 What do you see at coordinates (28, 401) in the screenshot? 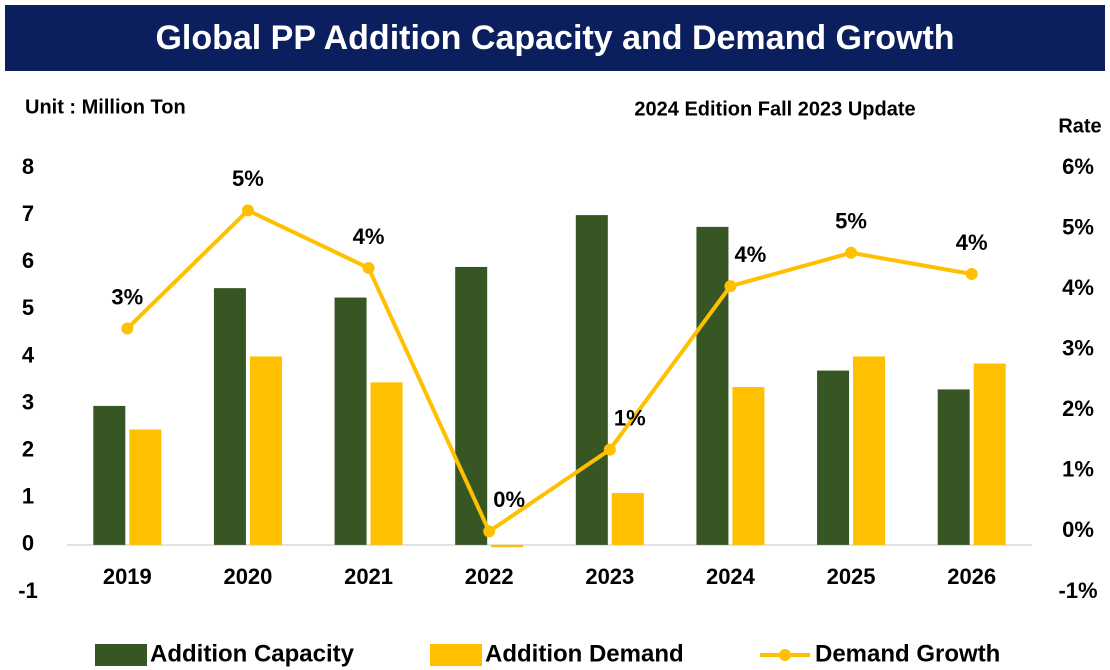
I see `y-tick-label: 3` at bounding box center [28, 401].